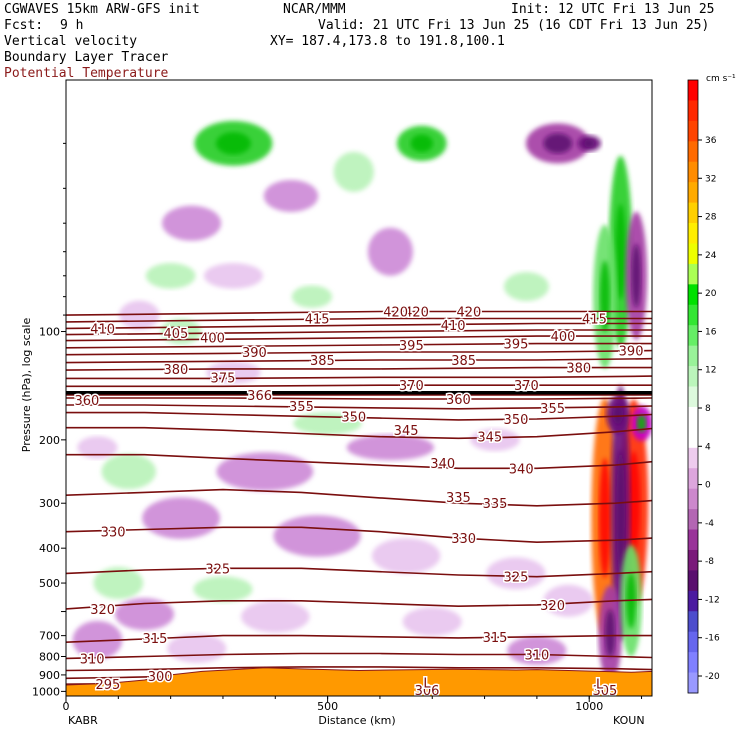 The width and height of the screenshot is (740, 740). I want to click on y-tick-label: 800, so click(49, 657).